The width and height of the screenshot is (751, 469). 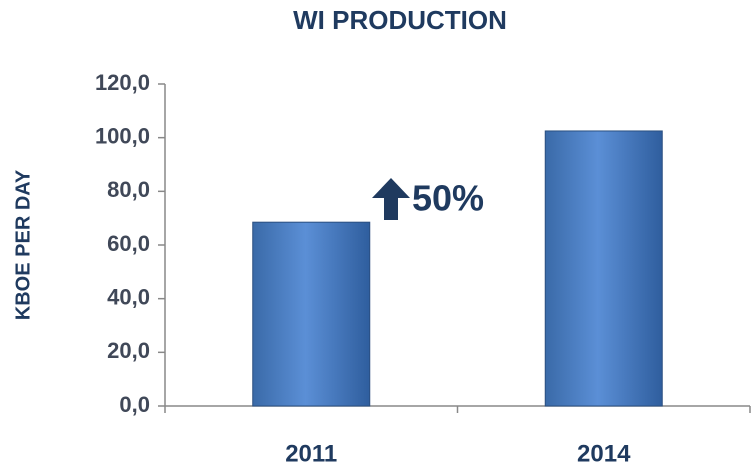 I want to click on chart-title: WI PRODUCTION, so click(x=400, y=20).